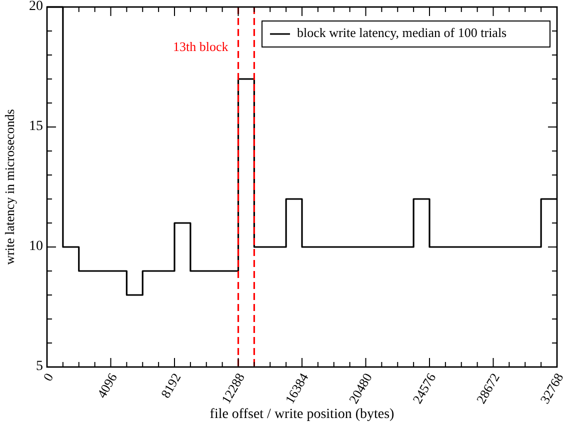 The height and width of the screenshot is (430, 567). Describe the element at coordinates (36, 246) in the screenshot. I see `y-tick-label: 10` at that location.